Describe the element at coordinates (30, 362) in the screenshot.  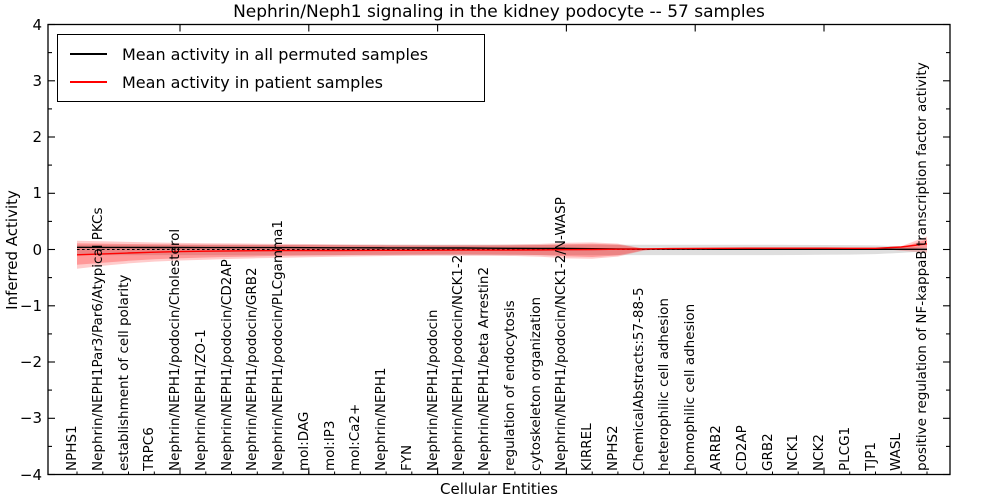
I see `y-tick-label: −2` at that location.